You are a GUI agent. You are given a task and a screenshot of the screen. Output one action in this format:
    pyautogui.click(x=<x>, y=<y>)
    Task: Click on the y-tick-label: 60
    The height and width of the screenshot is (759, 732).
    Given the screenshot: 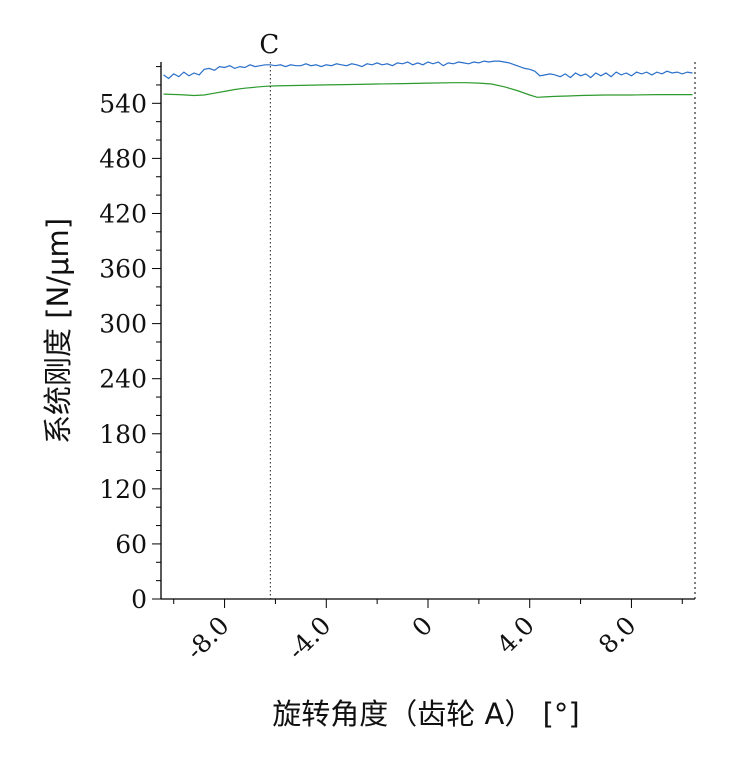 What is the action you would take?
    pyautogui.click(x=131, y=544)
    